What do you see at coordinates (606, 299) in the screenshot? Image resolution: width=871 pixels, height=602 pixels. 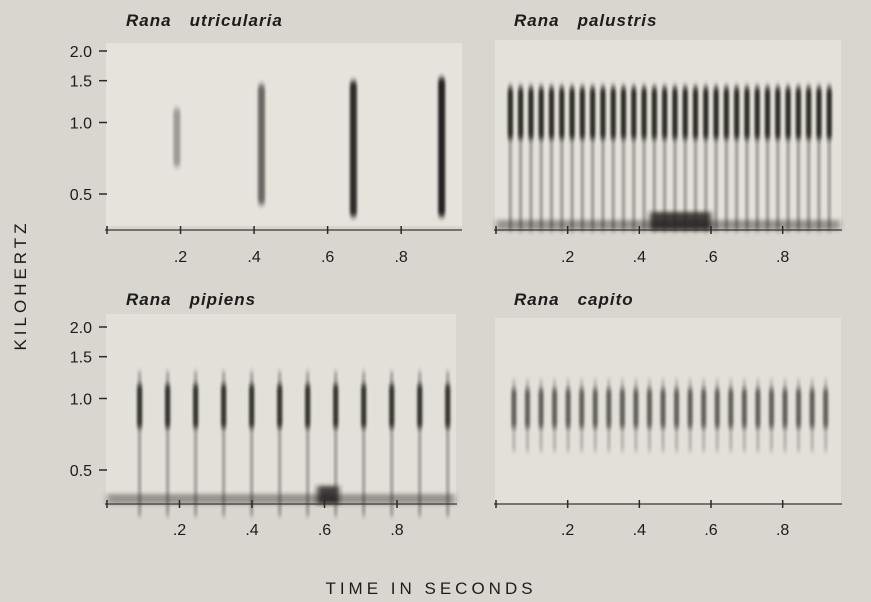 I see `title-species: capito` at bounding box center [606, 299].